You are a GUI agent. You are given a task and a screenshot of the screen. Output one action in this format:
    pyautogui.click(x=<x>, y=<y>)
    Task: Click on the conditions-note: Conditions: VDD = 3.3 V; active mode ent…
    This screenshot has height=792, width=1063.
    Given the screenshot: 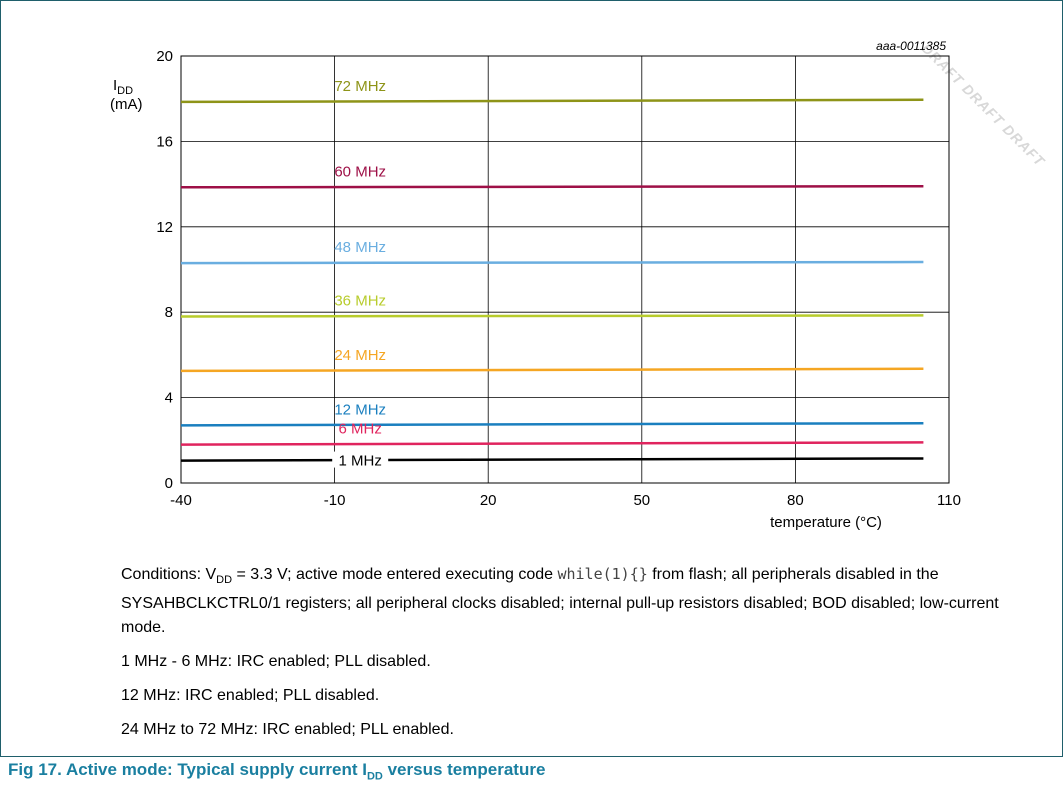 What is the action you would take?
    pyautogui.click(x=560, y=601)
    